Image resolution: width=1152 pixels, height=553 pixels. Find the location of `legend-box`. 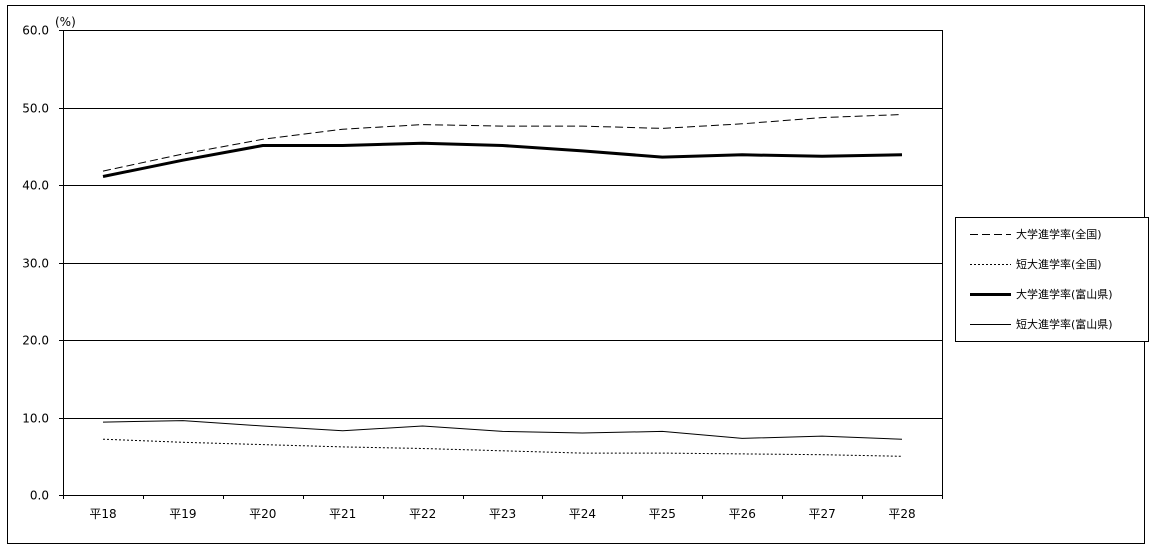

legend-box is located at coordinates (1052, 279).